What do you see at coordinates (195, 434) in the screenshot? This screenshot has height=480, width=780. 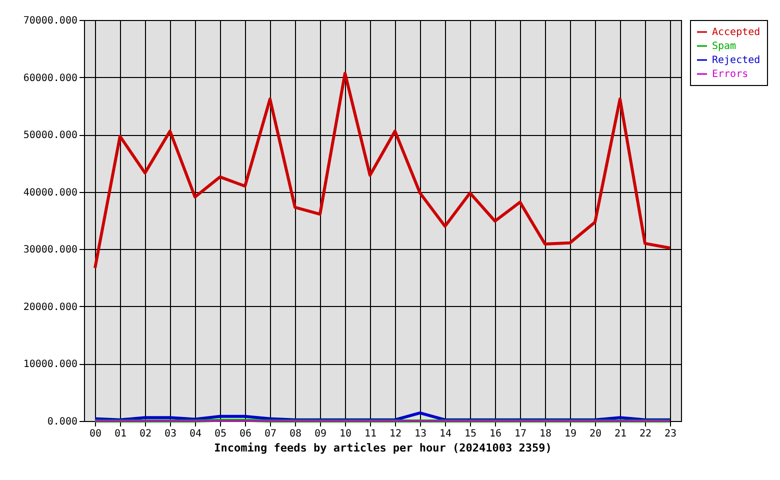 I see `x-tick-label: 04` at bounding box center [195, 434].